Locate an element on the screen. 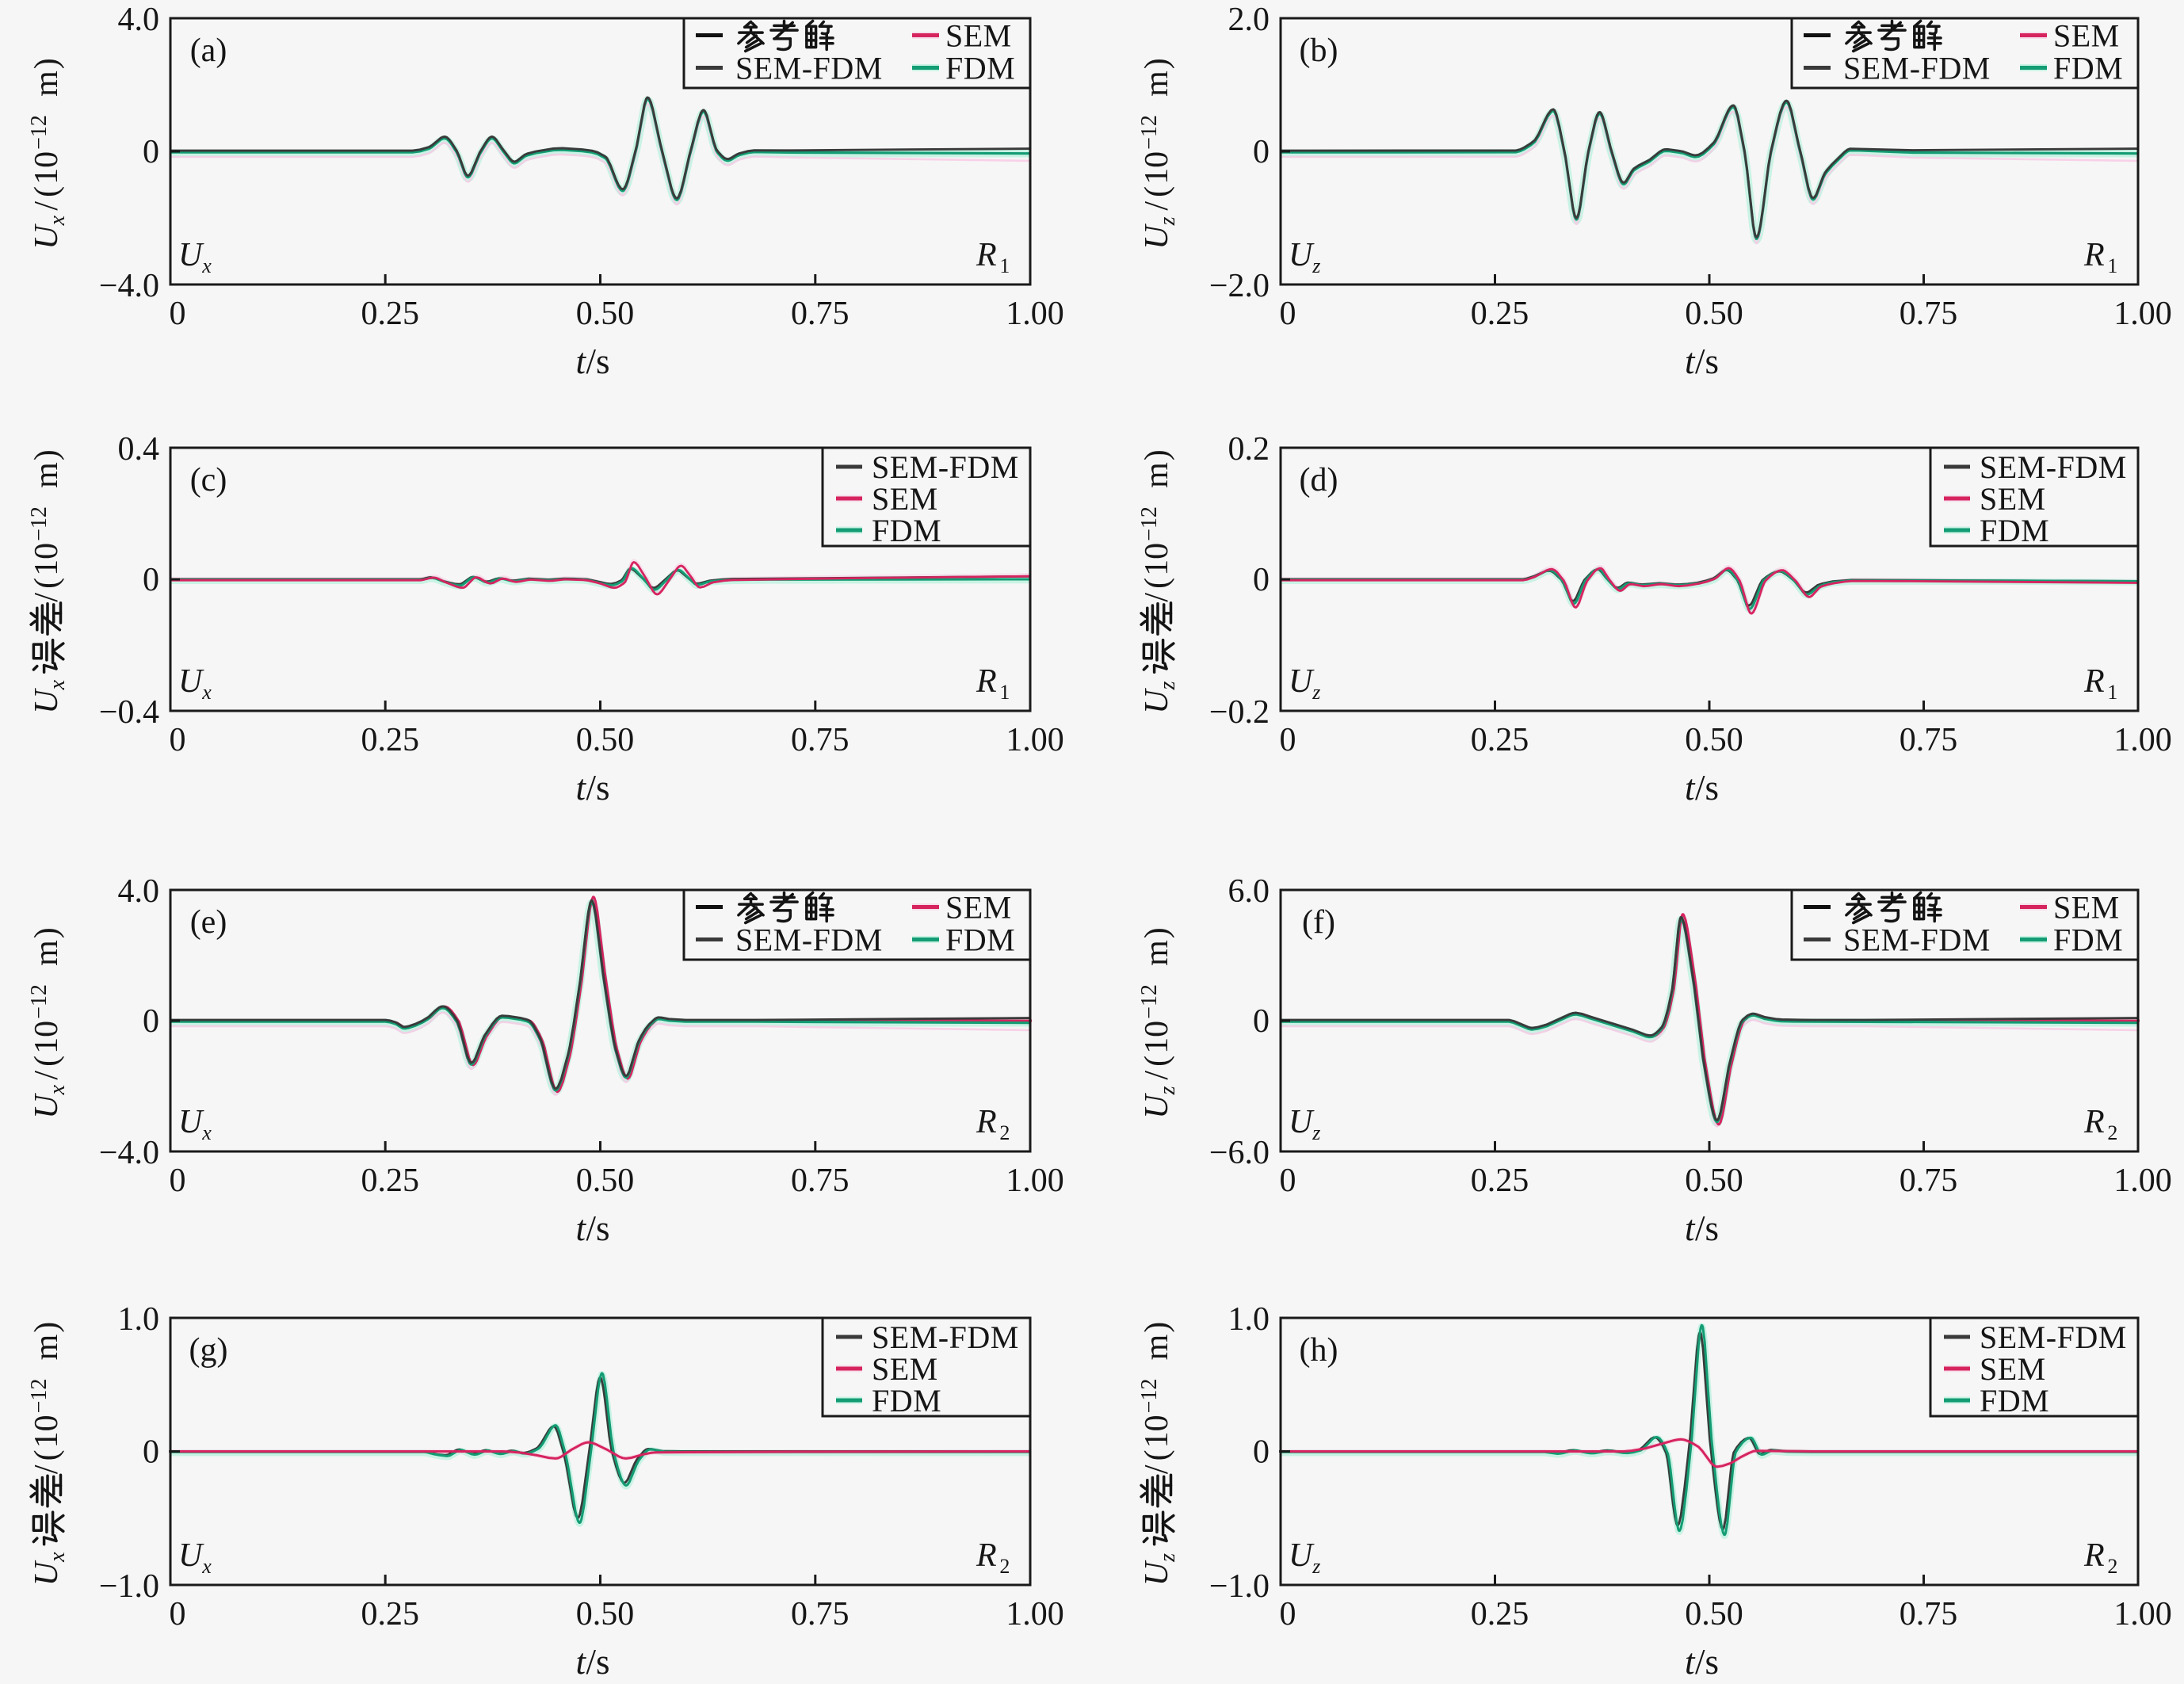  svg-text: −6.0 is located at coordinates (1239, 1153).